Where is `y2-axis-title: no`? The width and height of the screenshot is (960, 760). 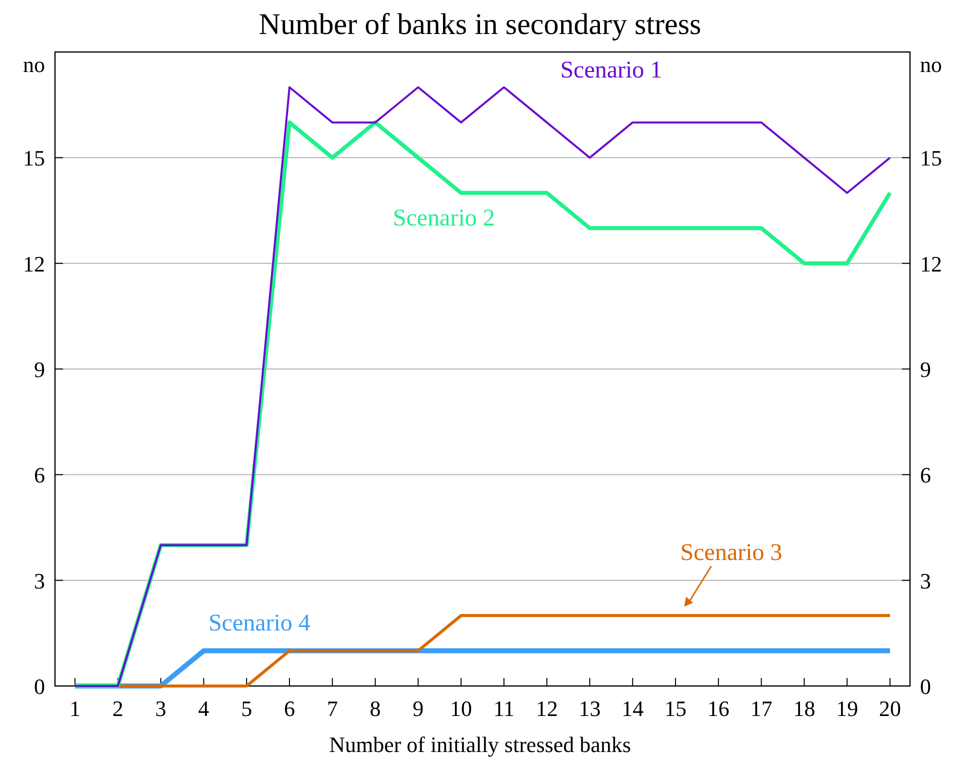 y2-axis-title: no is located at coordinates (931, 64).